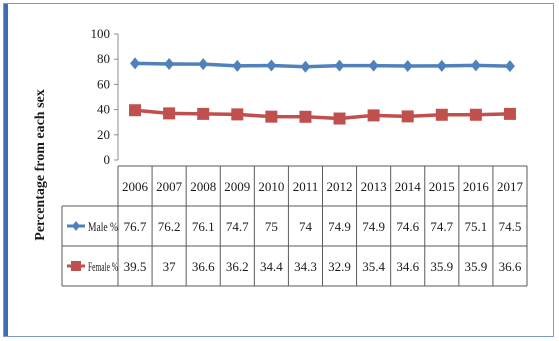  What do you see at coordinates (407, 226) in the screenshot?
I see `data-value-label: 74.6` at bounding box center [407, 226].